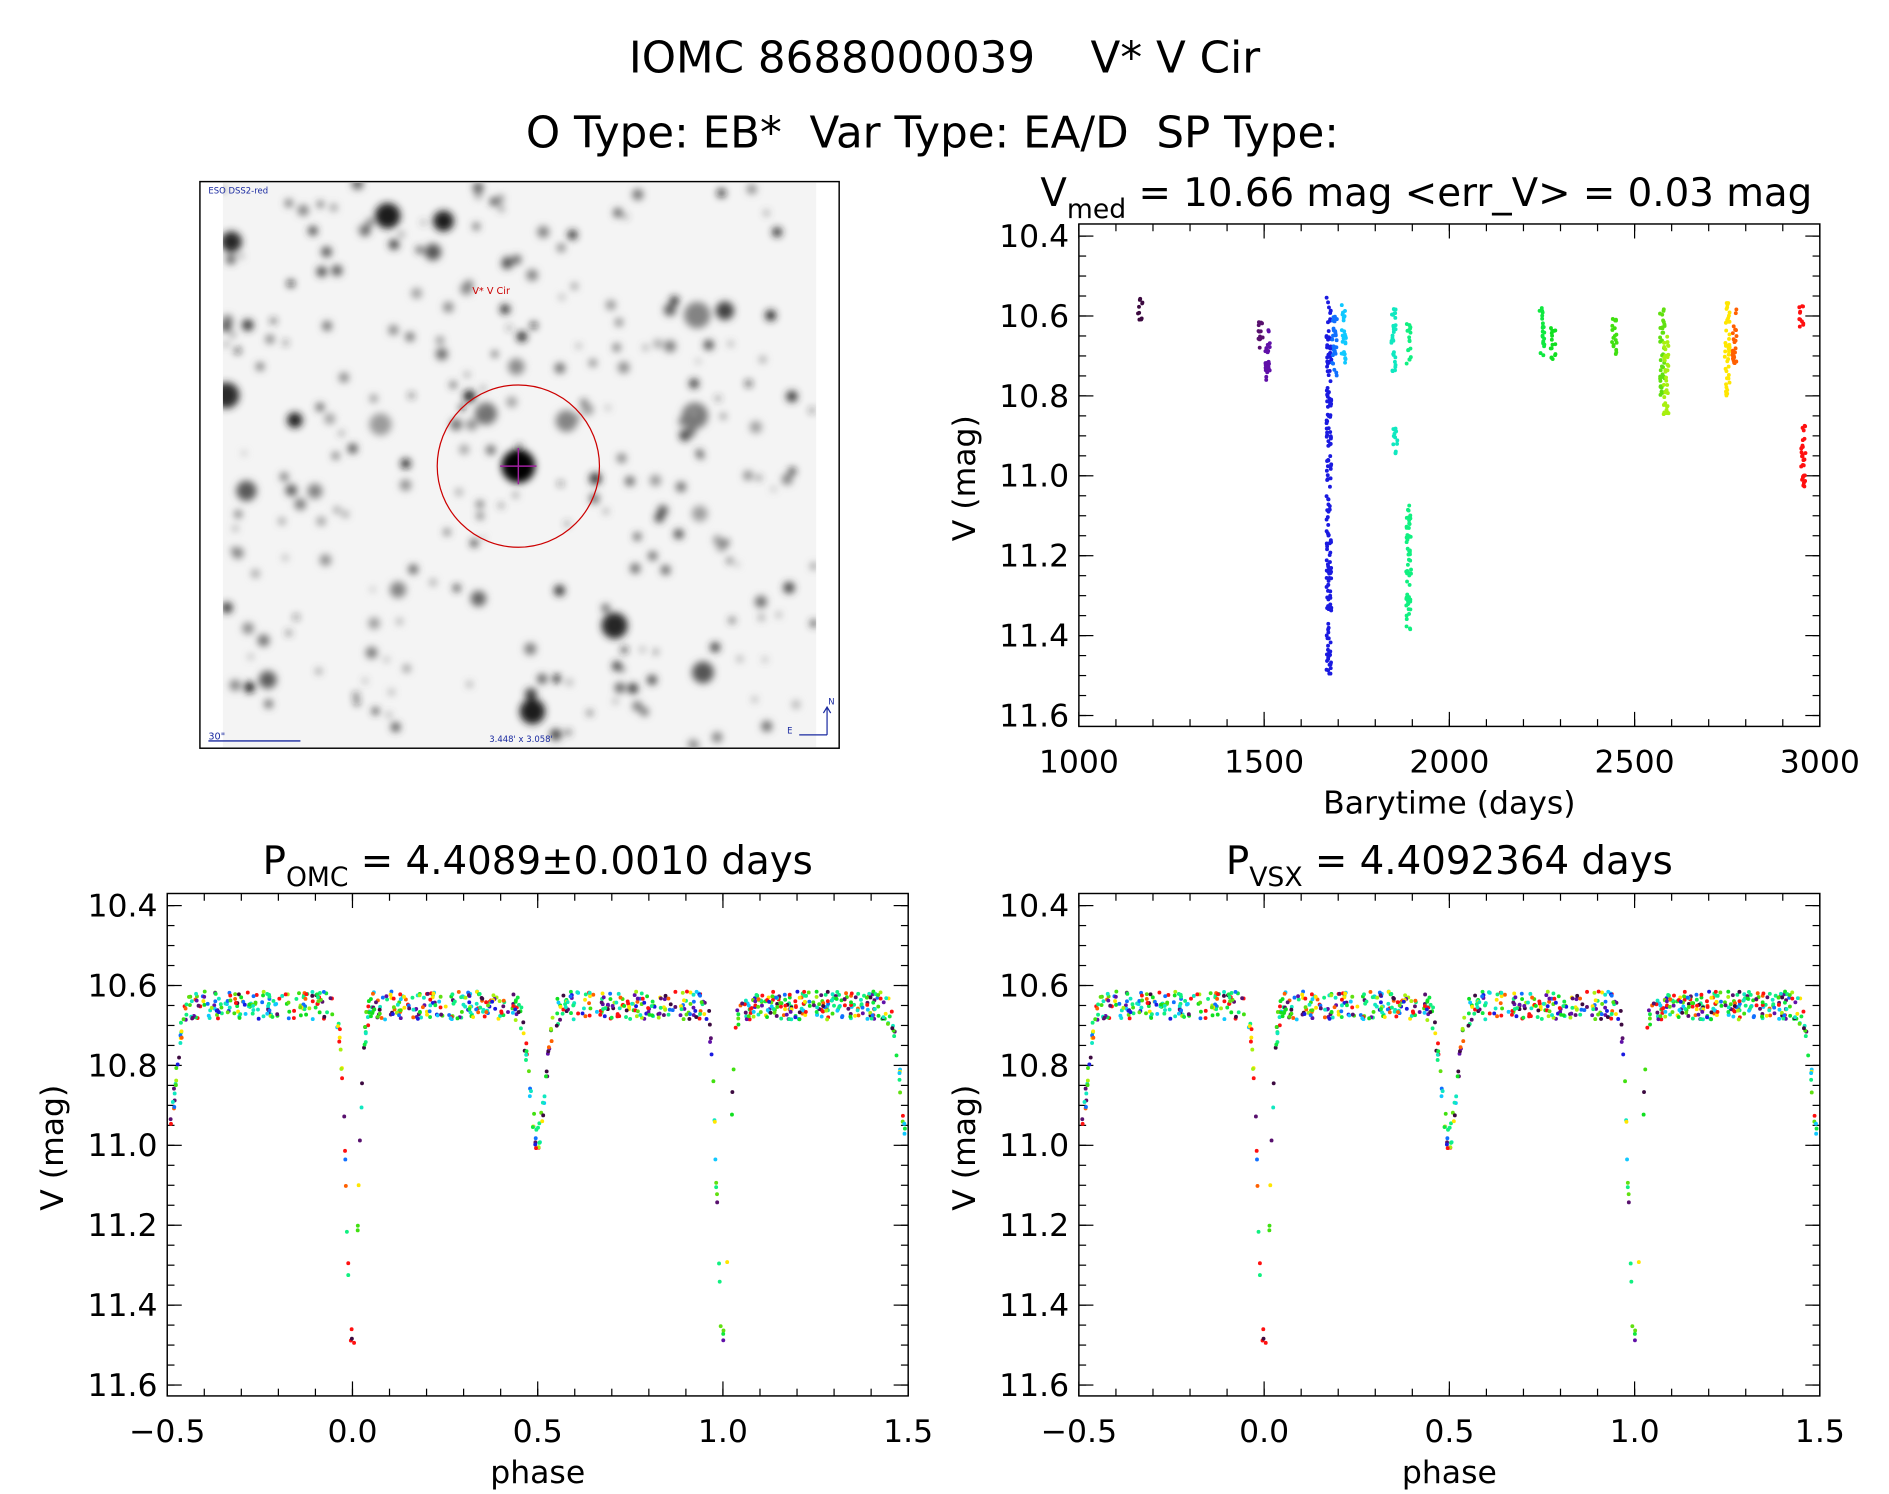 The width and height of the screenshot is (1889, 1494). What do you see at coordinates (1449, 1144) in the screenshot?
I see `plot-frame` at bounding box center [1449, 1144].